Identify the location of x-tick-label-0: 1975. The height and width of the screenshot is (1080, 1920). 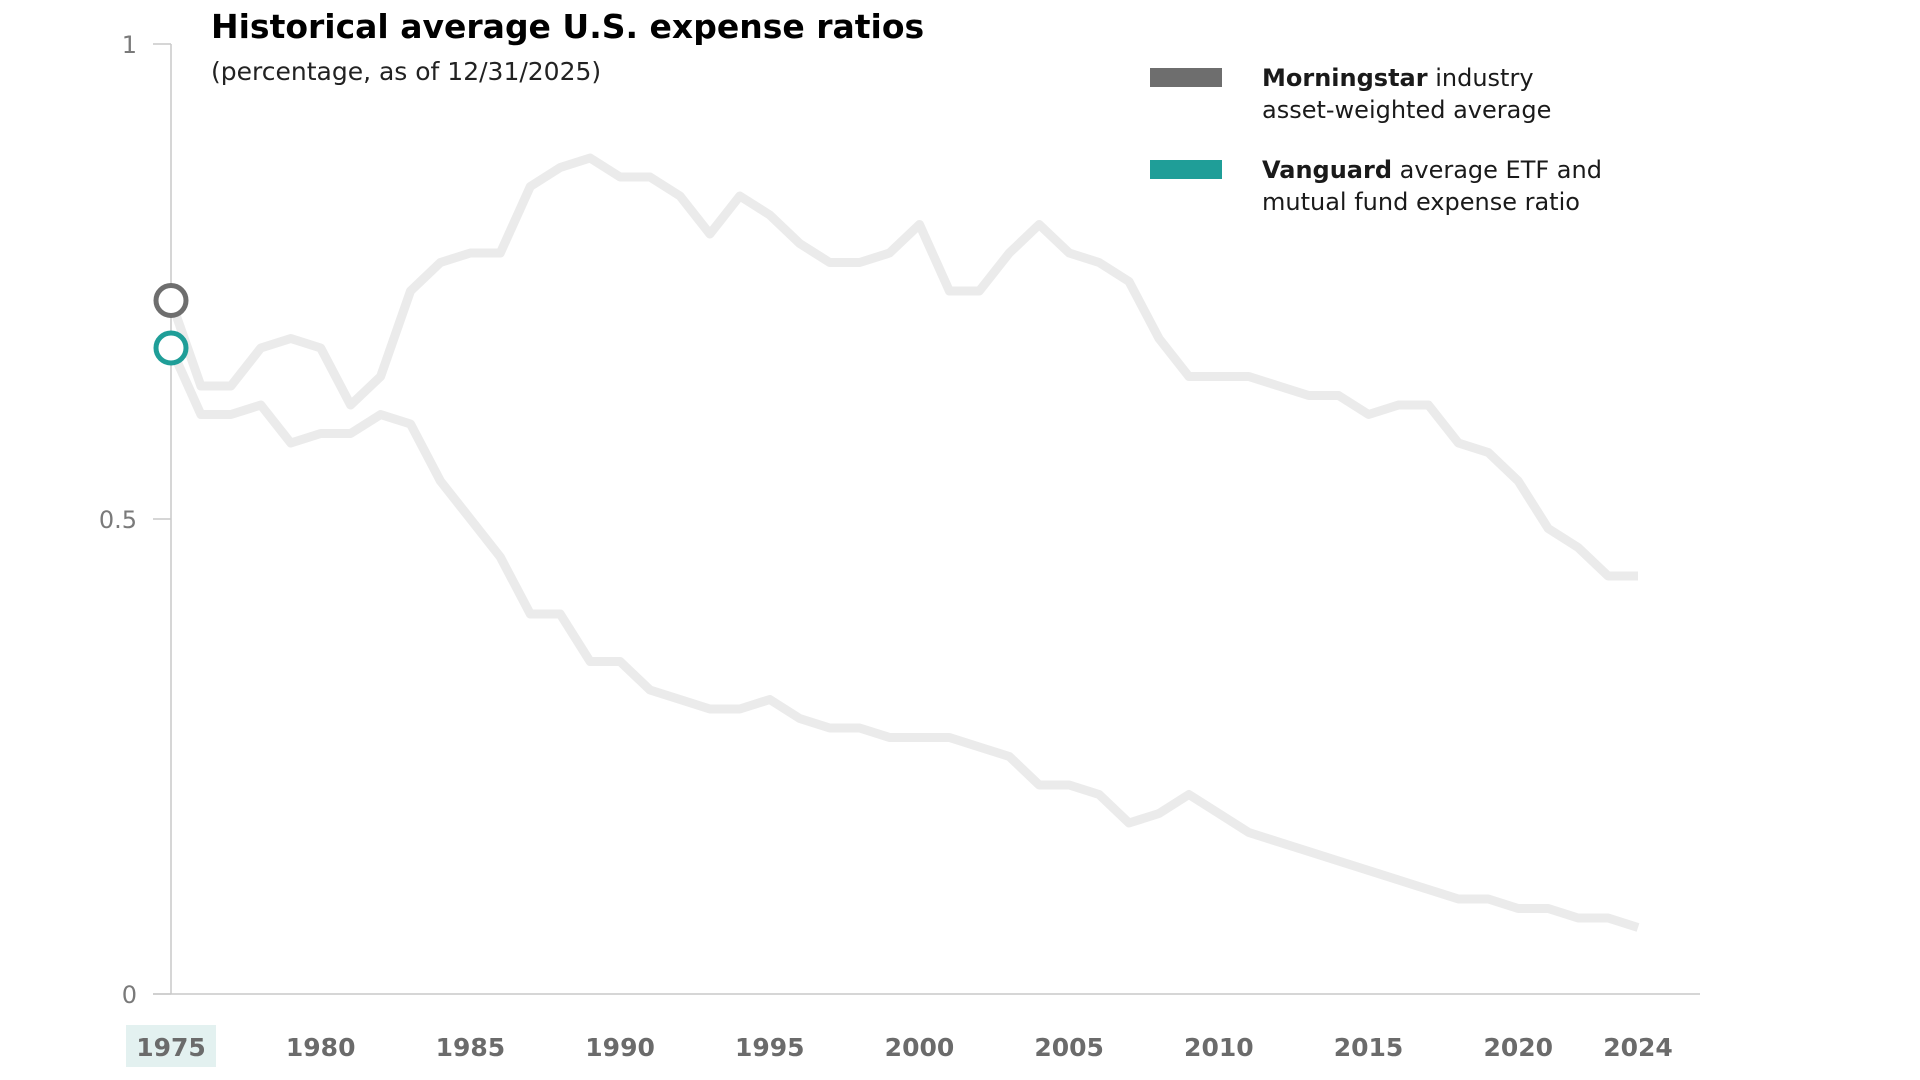
(171, 1047).